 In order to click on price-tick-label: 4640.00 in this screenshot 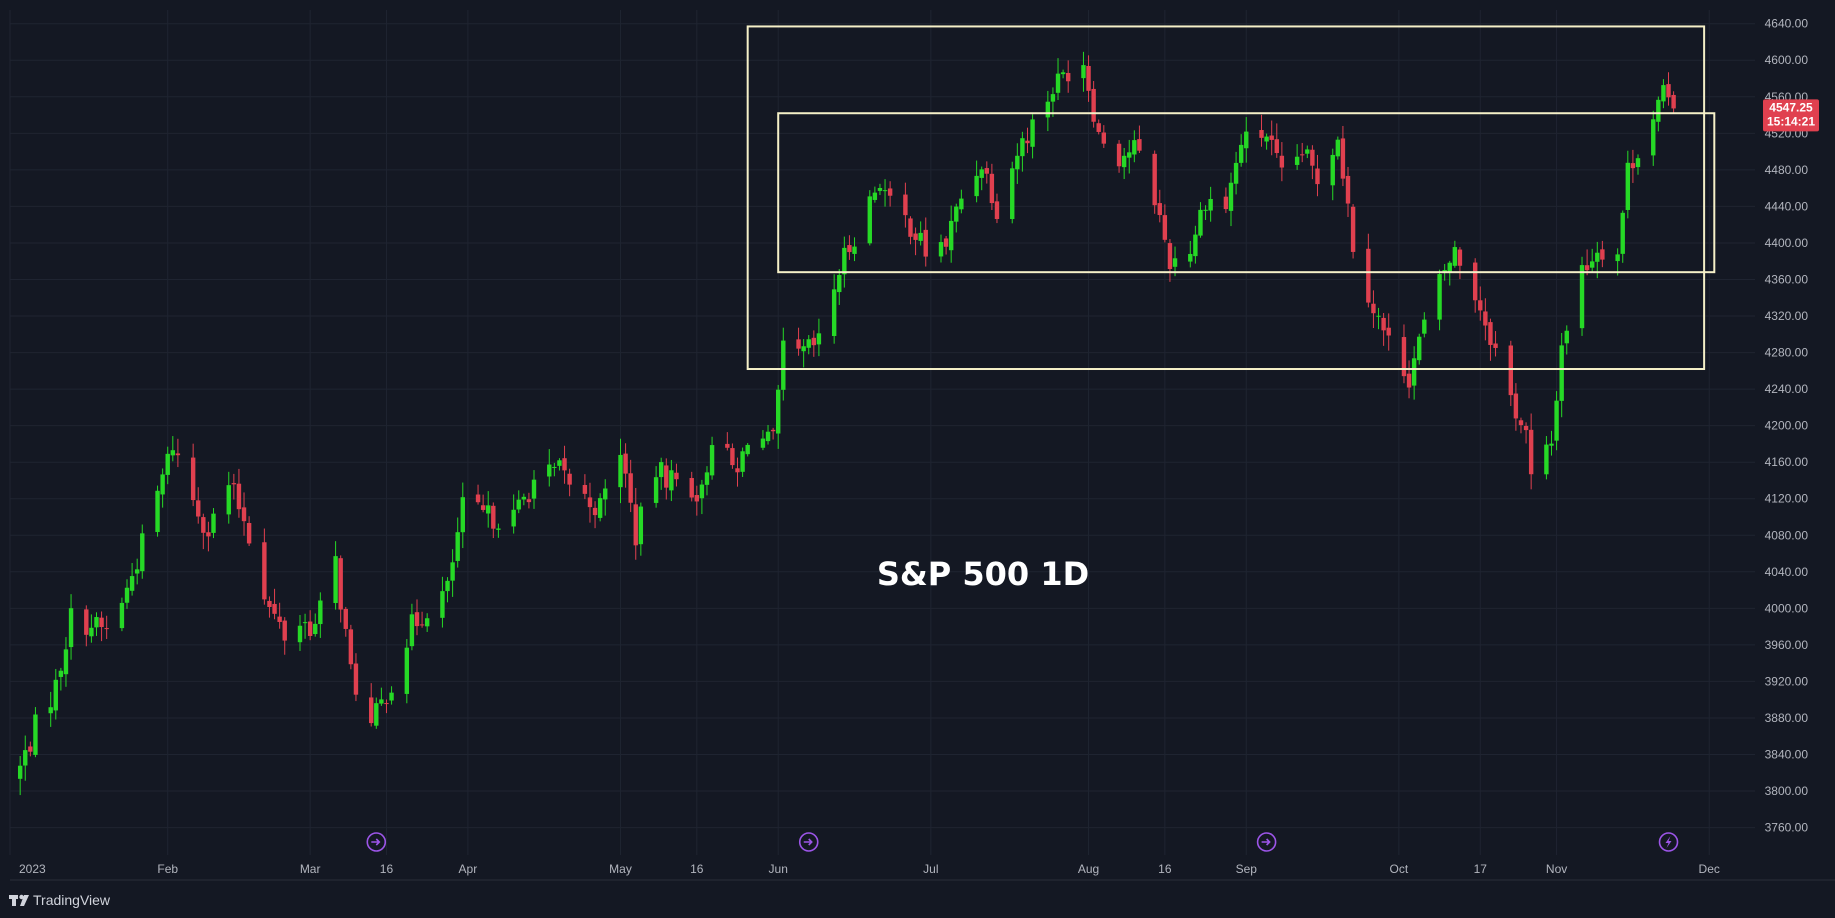, I will do `click(1787, 24)`.